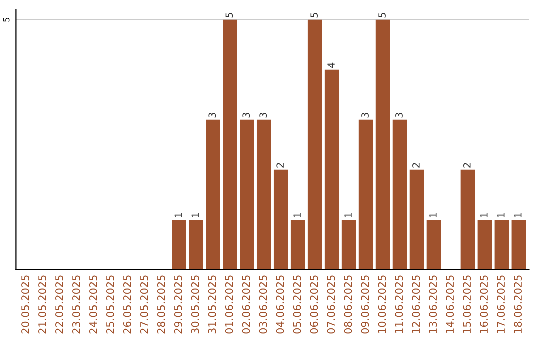  I want to click on x-tick-label: 25.05.2025, so click(110, 305).